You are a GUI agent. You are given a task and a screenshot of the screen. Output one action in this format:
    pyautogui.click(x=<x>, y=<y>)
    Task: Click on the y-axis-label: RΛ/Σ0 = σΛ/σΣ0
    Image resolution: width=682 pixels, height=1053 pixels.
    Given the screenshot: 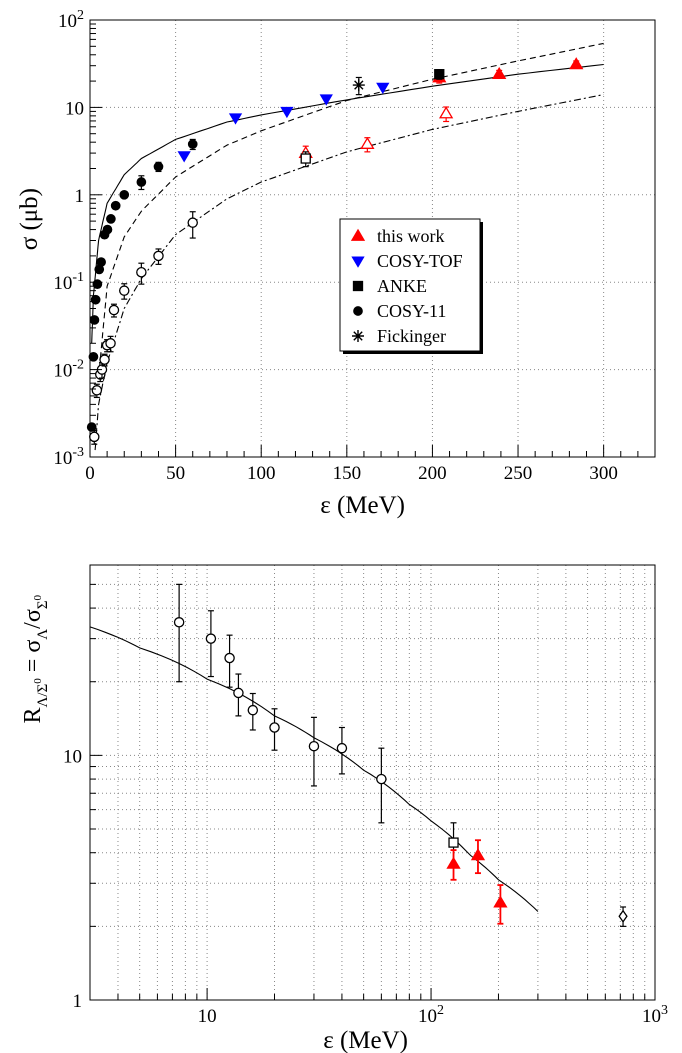 What is the action you would take?
    pyautogui.click(x=35, y=659)
    